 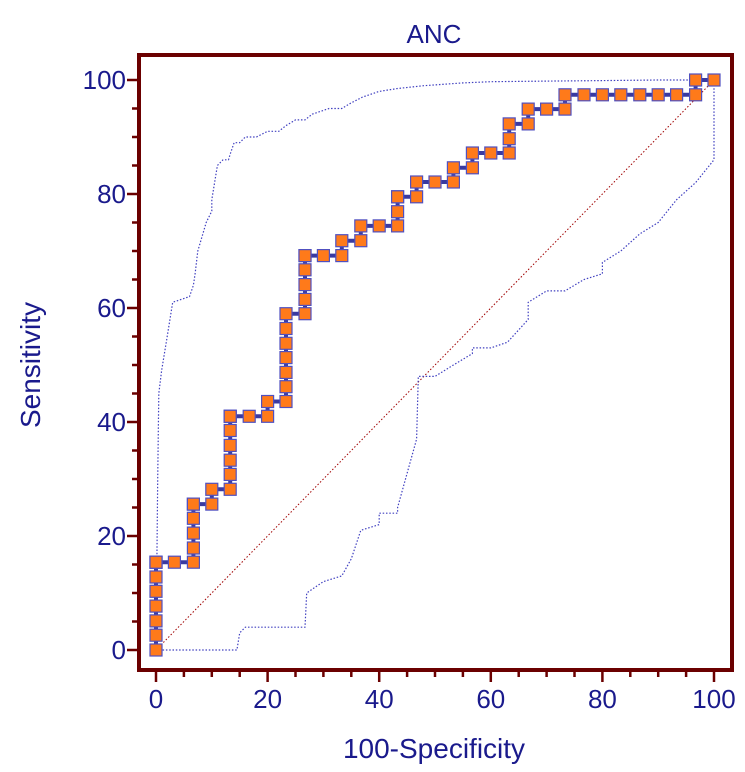 What do you see at coordinates (442, 699) in the screenshot?
I see `x-tick-labels: 0 20 40 60 80 100` at bounding box center [442, 699].